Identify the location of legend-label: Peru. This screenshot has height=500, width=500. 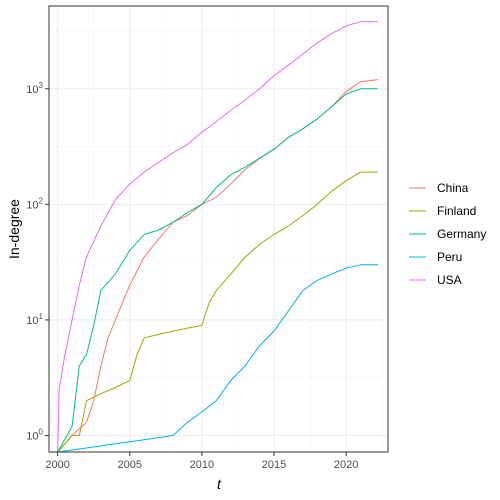
(449, 257).